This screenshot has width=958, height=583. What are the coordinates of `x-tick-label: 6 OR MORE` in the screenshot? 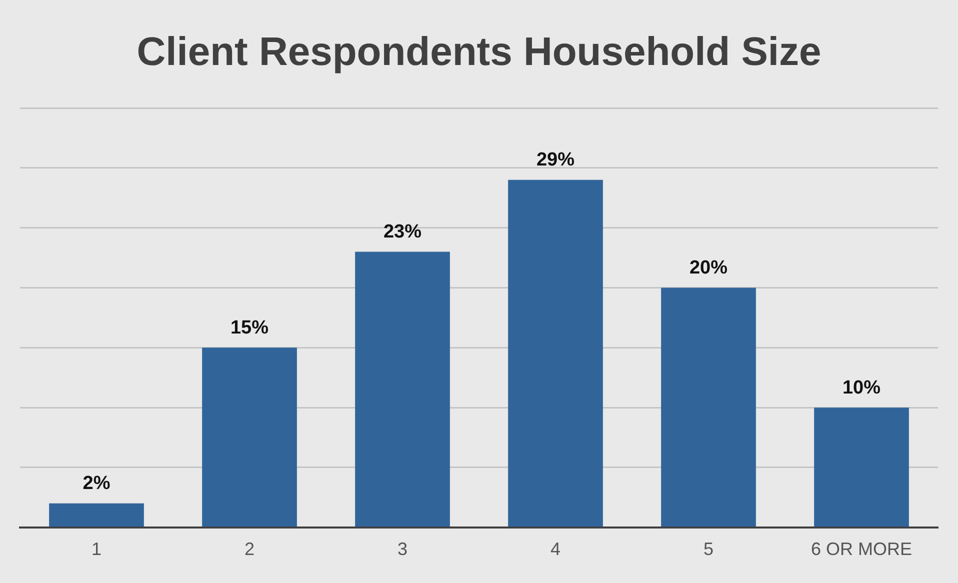 It's located at (861, 549).